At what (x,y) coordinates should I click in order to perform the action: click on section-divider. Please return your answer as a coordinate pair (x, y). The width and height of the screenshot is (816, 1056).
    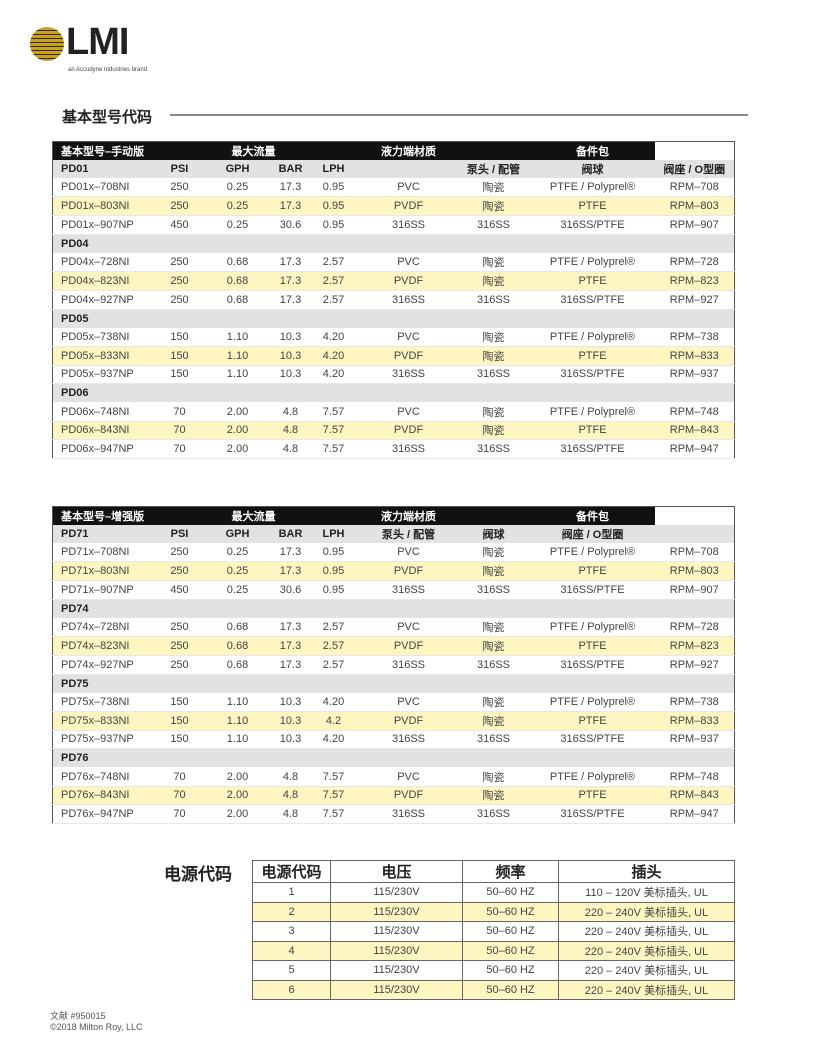
    Looking at the image, I should click on (459, 115).